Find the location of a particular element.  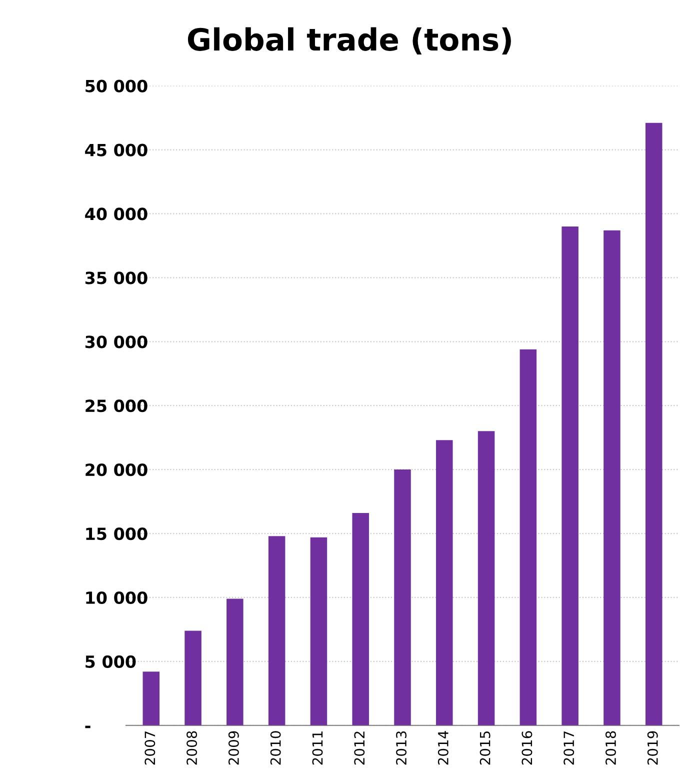

x-tick-label: 2012 is located at coordinates (359, 748).